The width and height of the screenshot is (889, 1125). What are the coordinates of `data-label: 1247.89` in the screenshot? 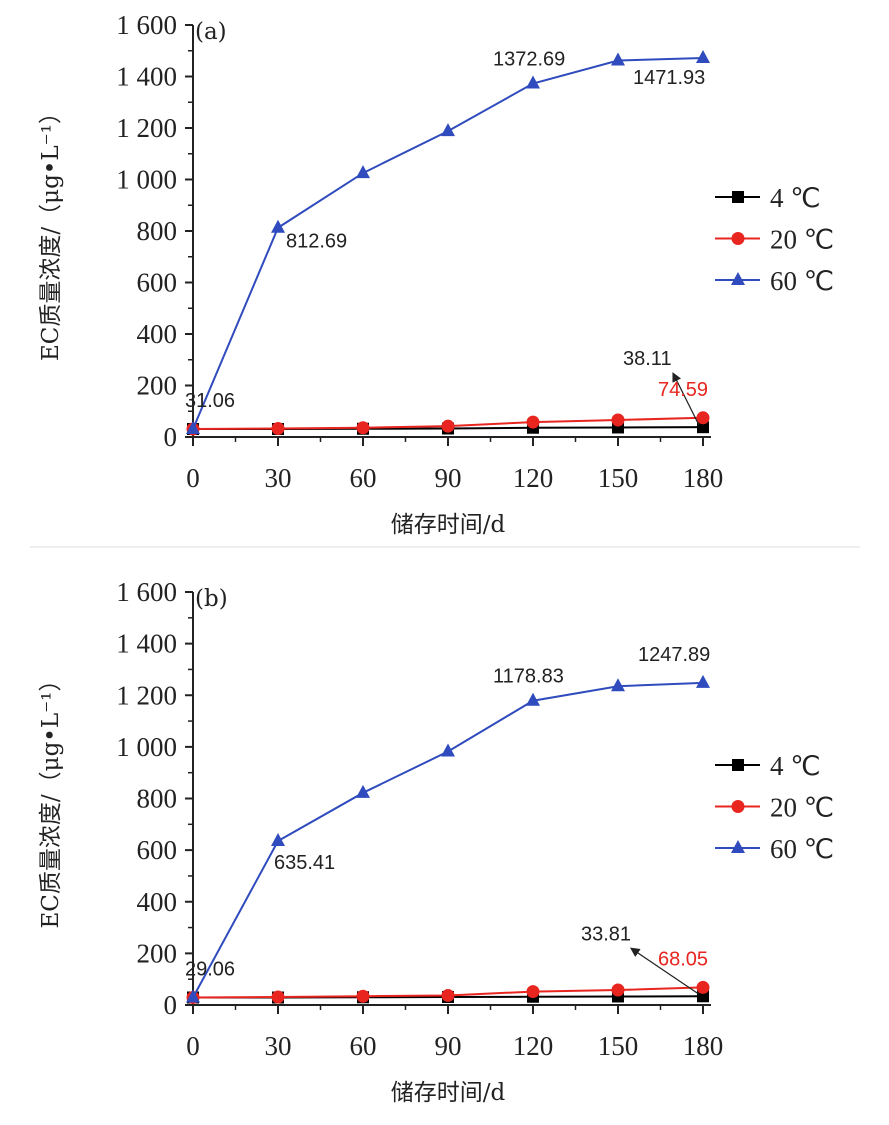 It's located at (674, 655).